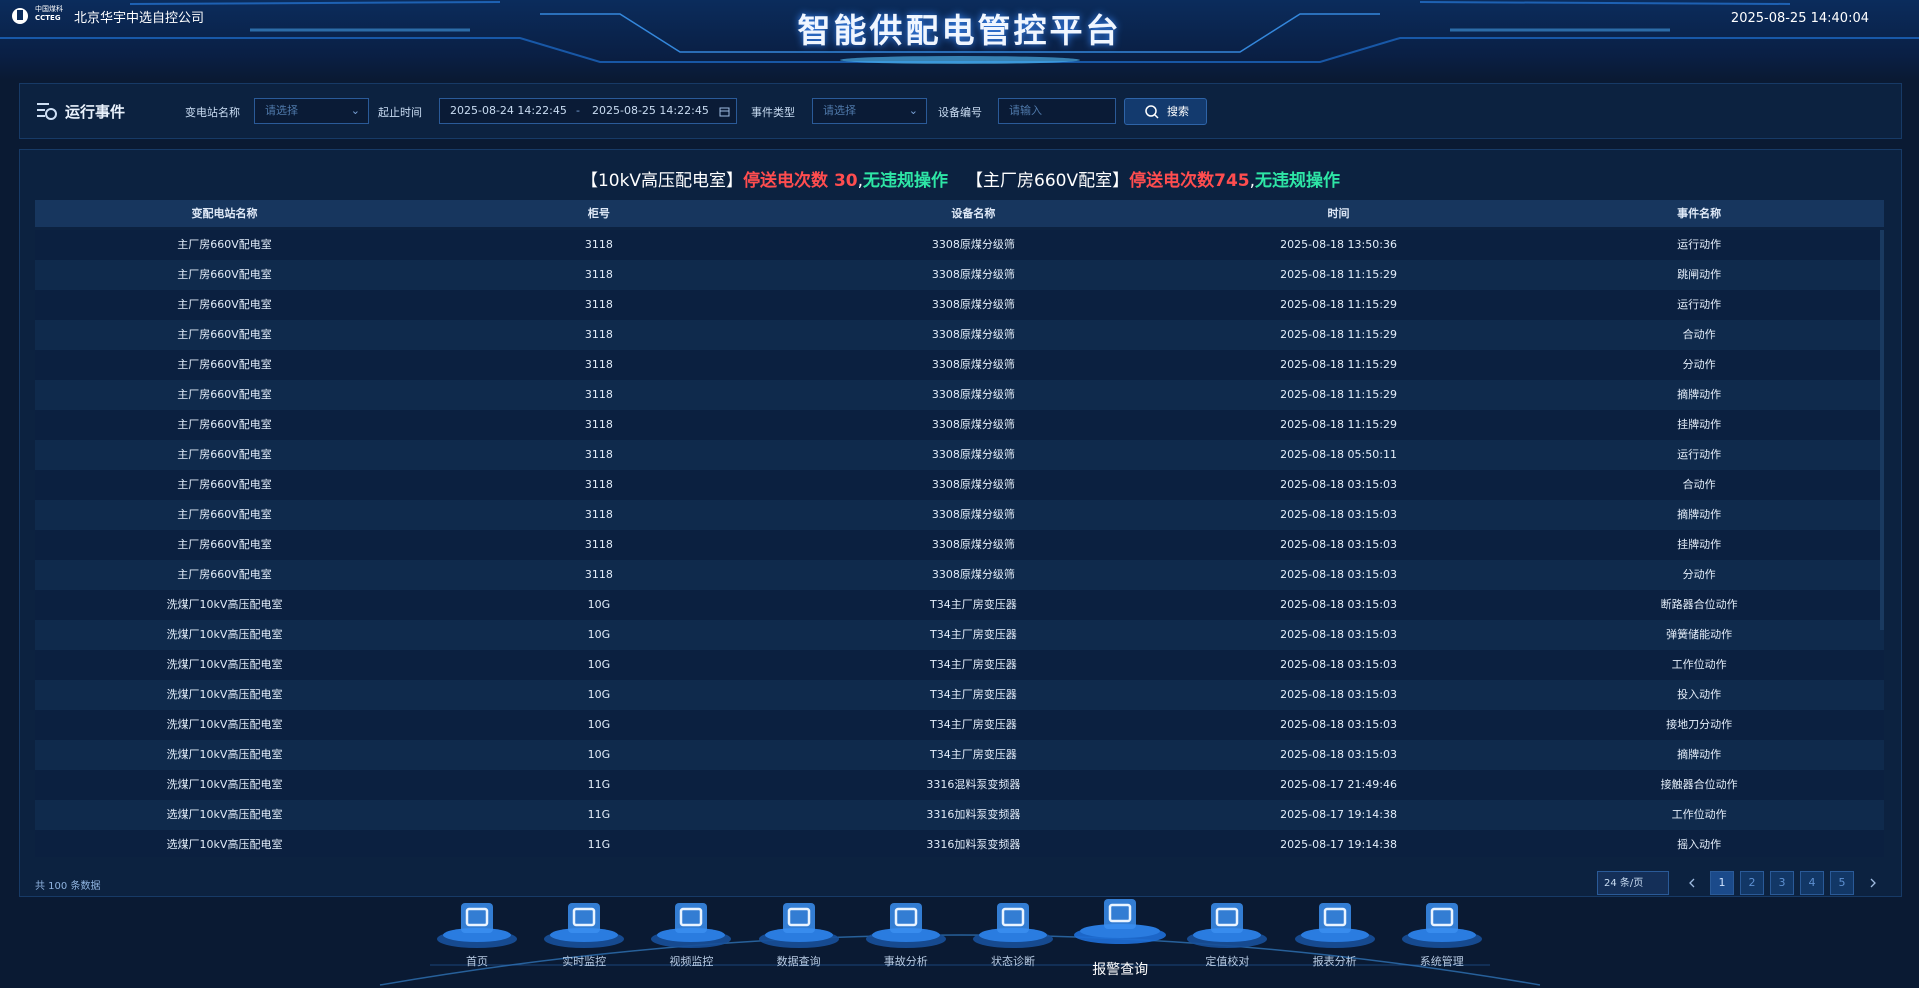 Image resolution: width=1919 pixels, height=988 pixels. I want to click on column-header: 变配电站名称, so click(224, 213).